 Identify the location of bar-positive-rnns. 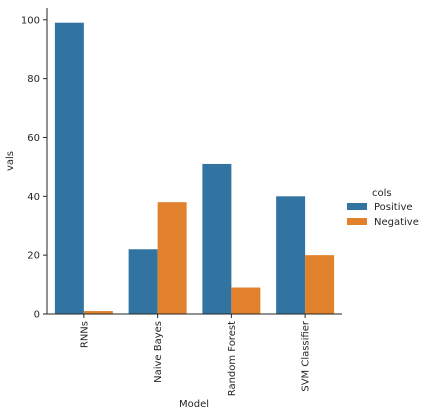
(69, 168).